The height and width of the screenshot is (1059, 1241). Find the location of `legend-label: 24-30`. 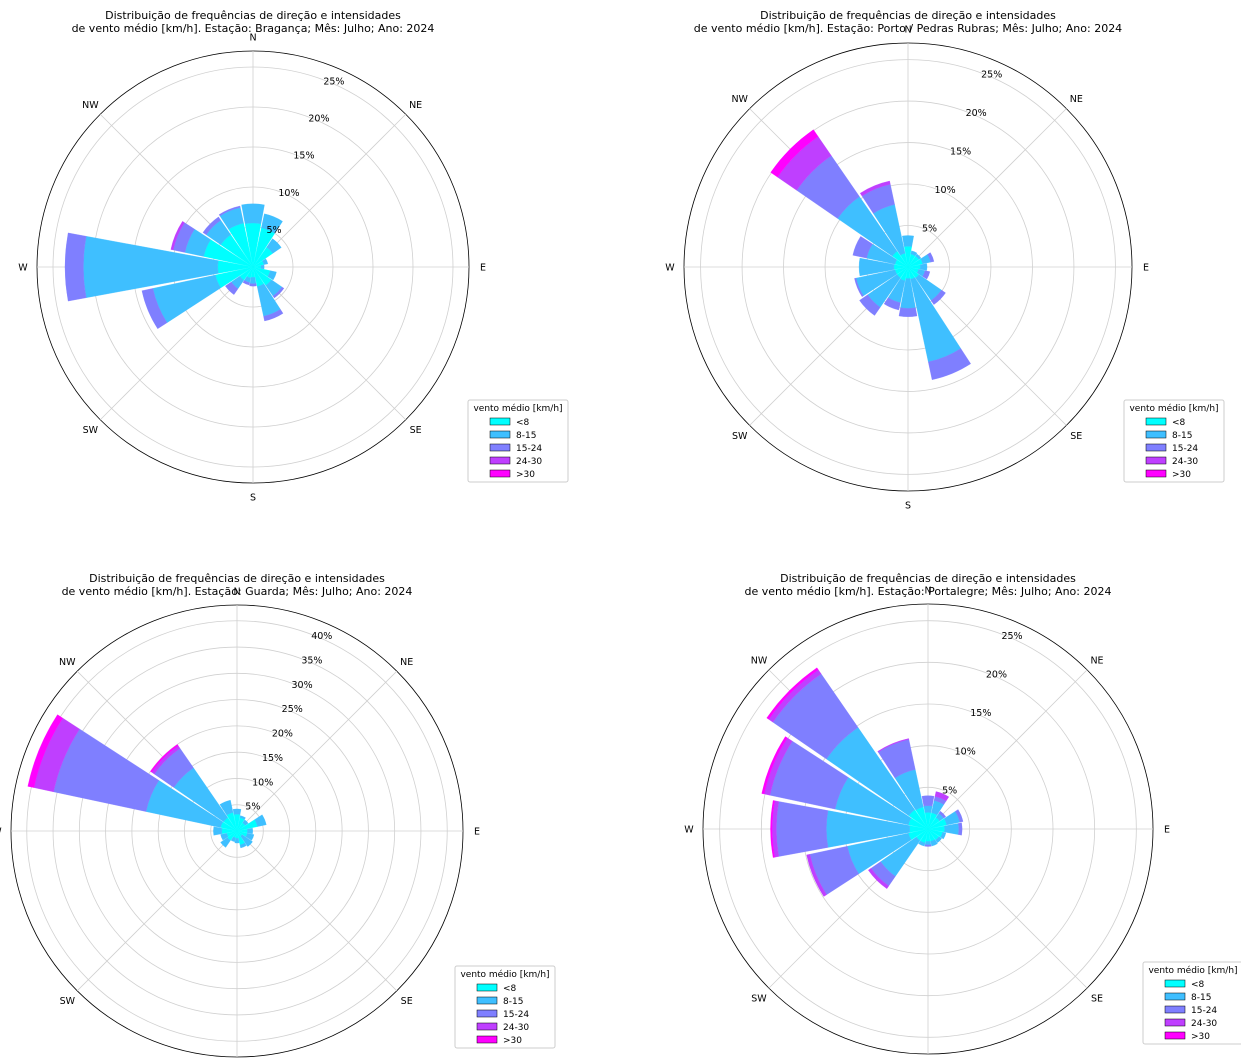

legend-label: 24-30 is located at coordinates (516, 1028).